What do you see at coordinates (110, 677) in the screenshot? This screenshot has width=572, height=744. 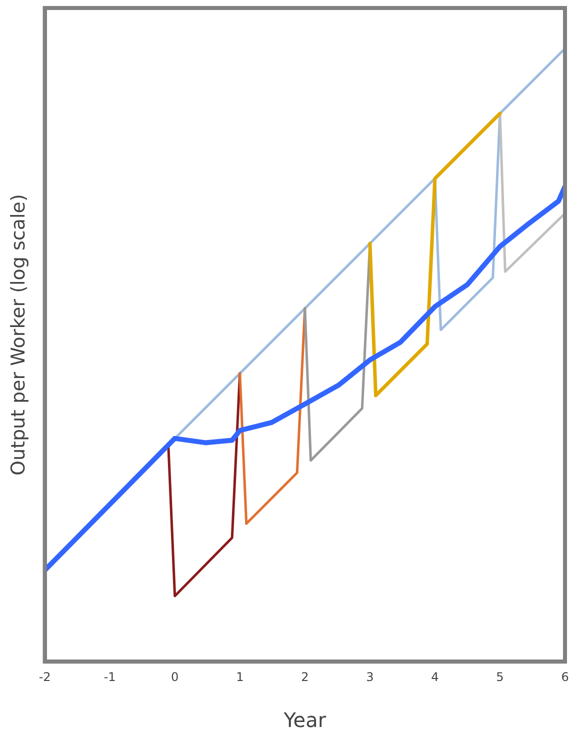 I see `x-tick-label: -1` at bounding box center [110, 677].